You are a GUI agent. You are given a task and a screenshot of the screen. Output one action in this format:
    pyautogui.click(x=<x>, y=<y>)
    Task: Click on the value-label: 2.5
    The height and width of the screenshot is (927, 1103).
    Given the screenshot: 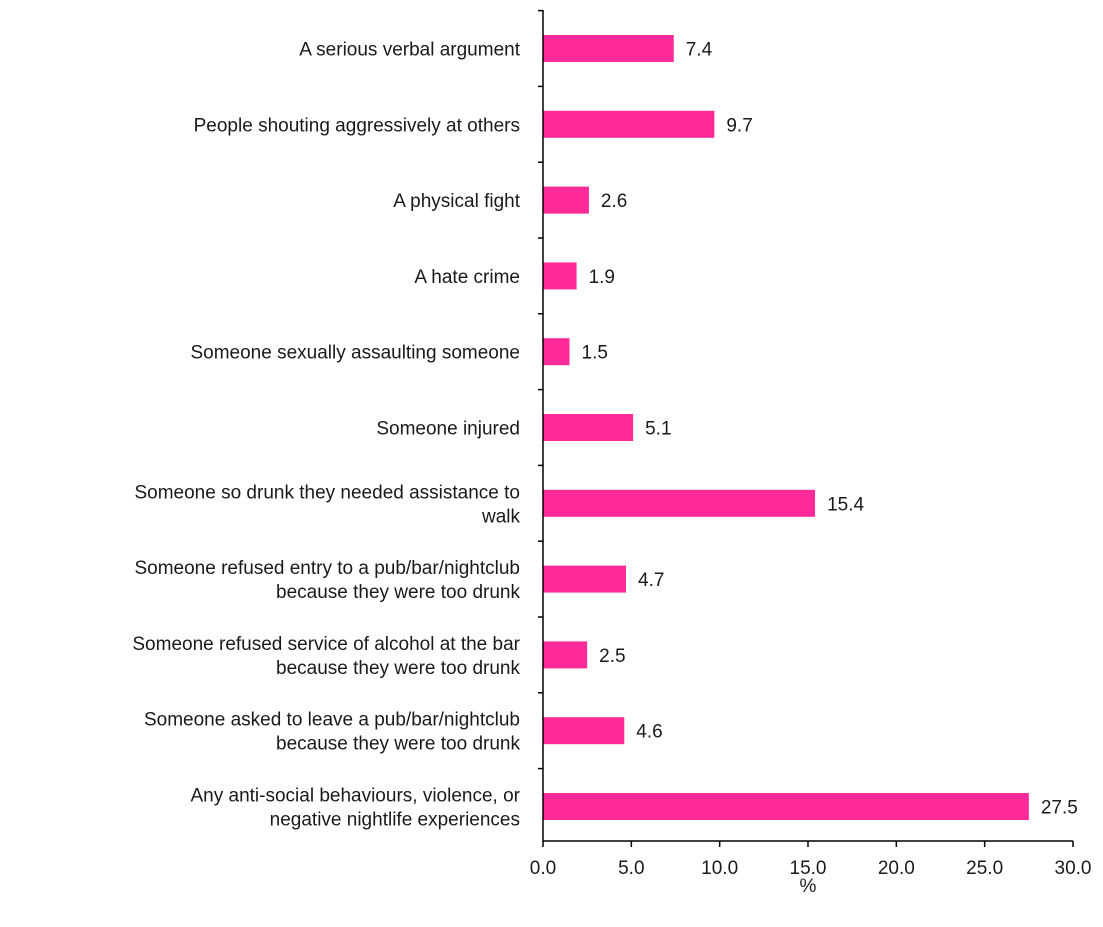 What is the action you would take?
    pyautogui.click(x=612, y=656)
    